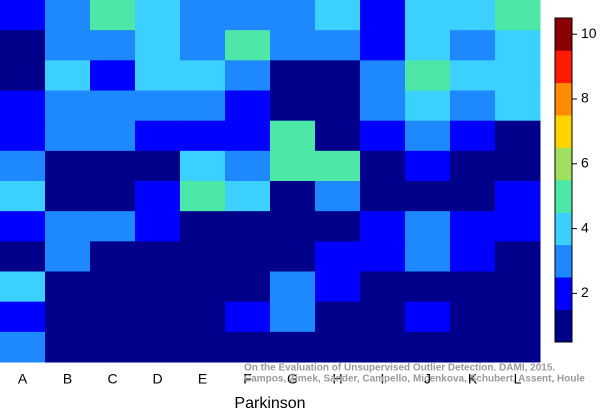  What do you see at coordinates (292, 379) in the screenshot?
I see `x-tick-label: G` at bounding box center [292, 379].